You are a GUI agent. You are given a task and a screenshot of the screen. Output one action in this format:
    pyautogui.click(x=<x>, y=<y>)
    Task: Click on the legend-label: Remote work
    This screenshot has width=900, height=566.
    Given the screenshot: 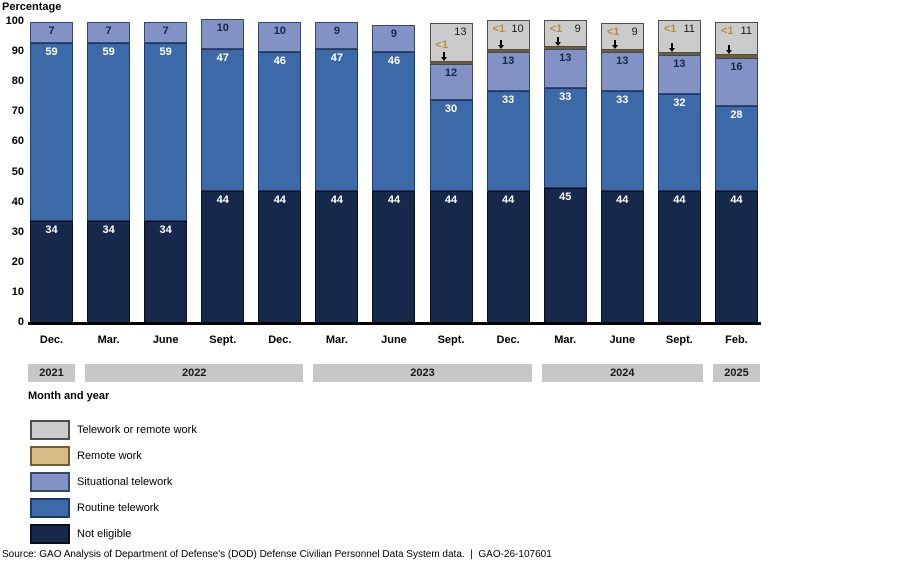 What is the action you would take?
    pyautogui.click(x=109, y=456)
    